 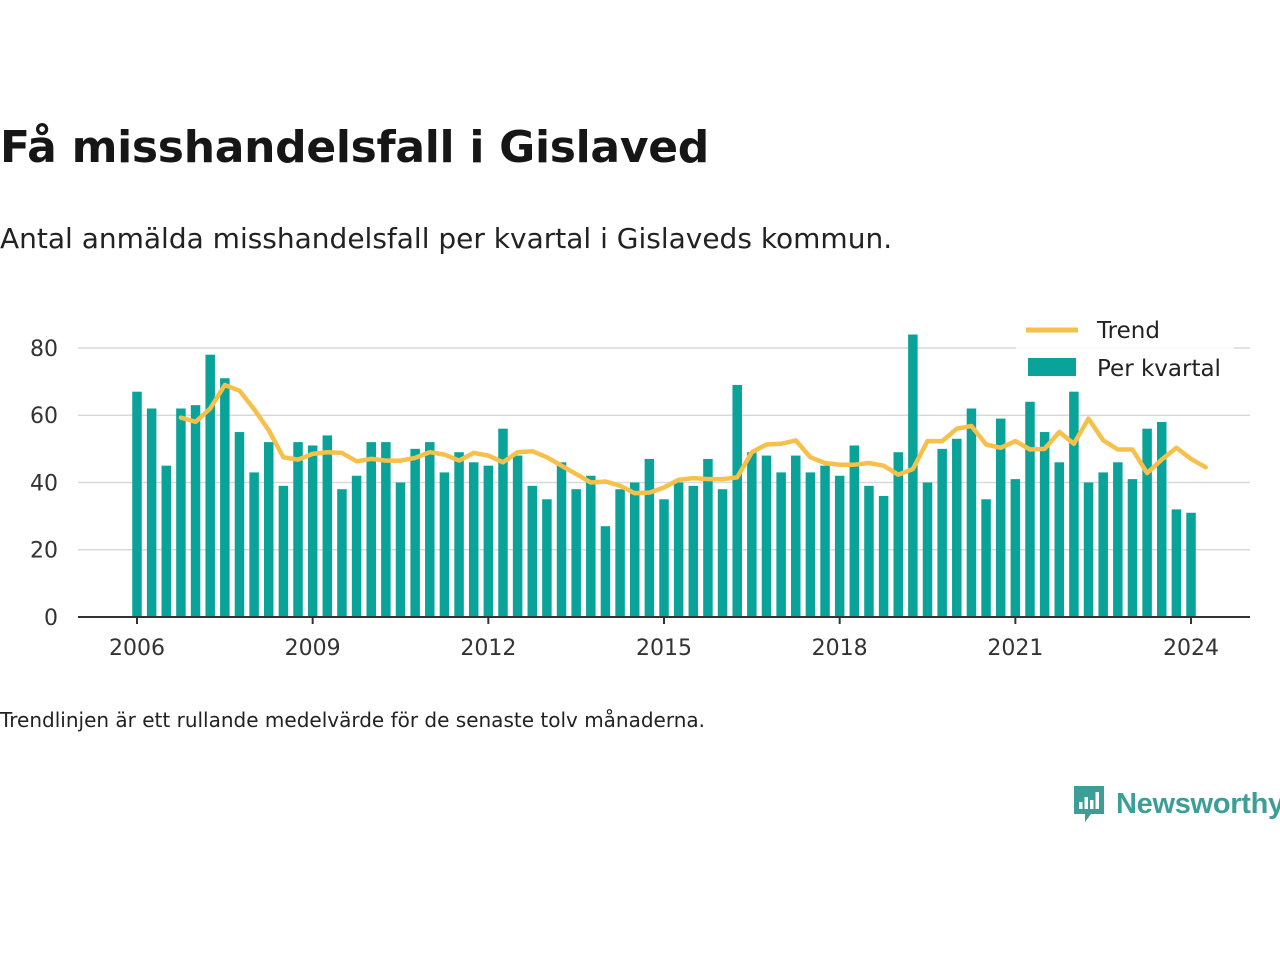 I want to click on legend-bar-label: Per kvartal, so click(x=1159, y=369).